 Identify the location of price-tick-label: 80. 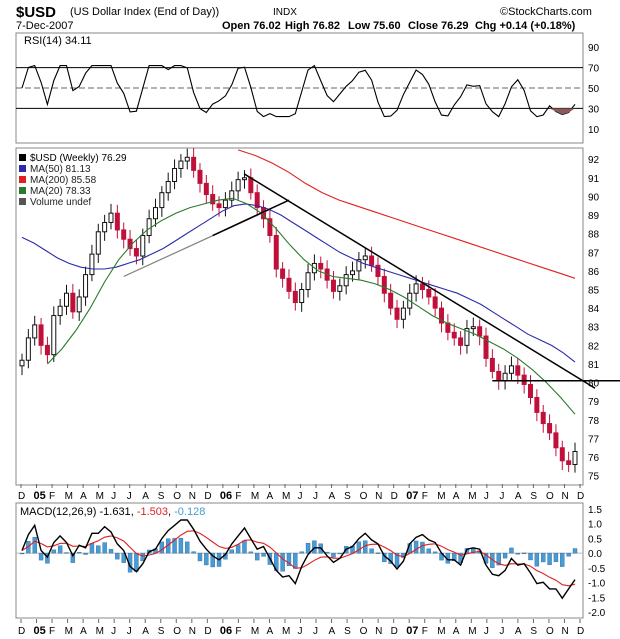
(594, 384).